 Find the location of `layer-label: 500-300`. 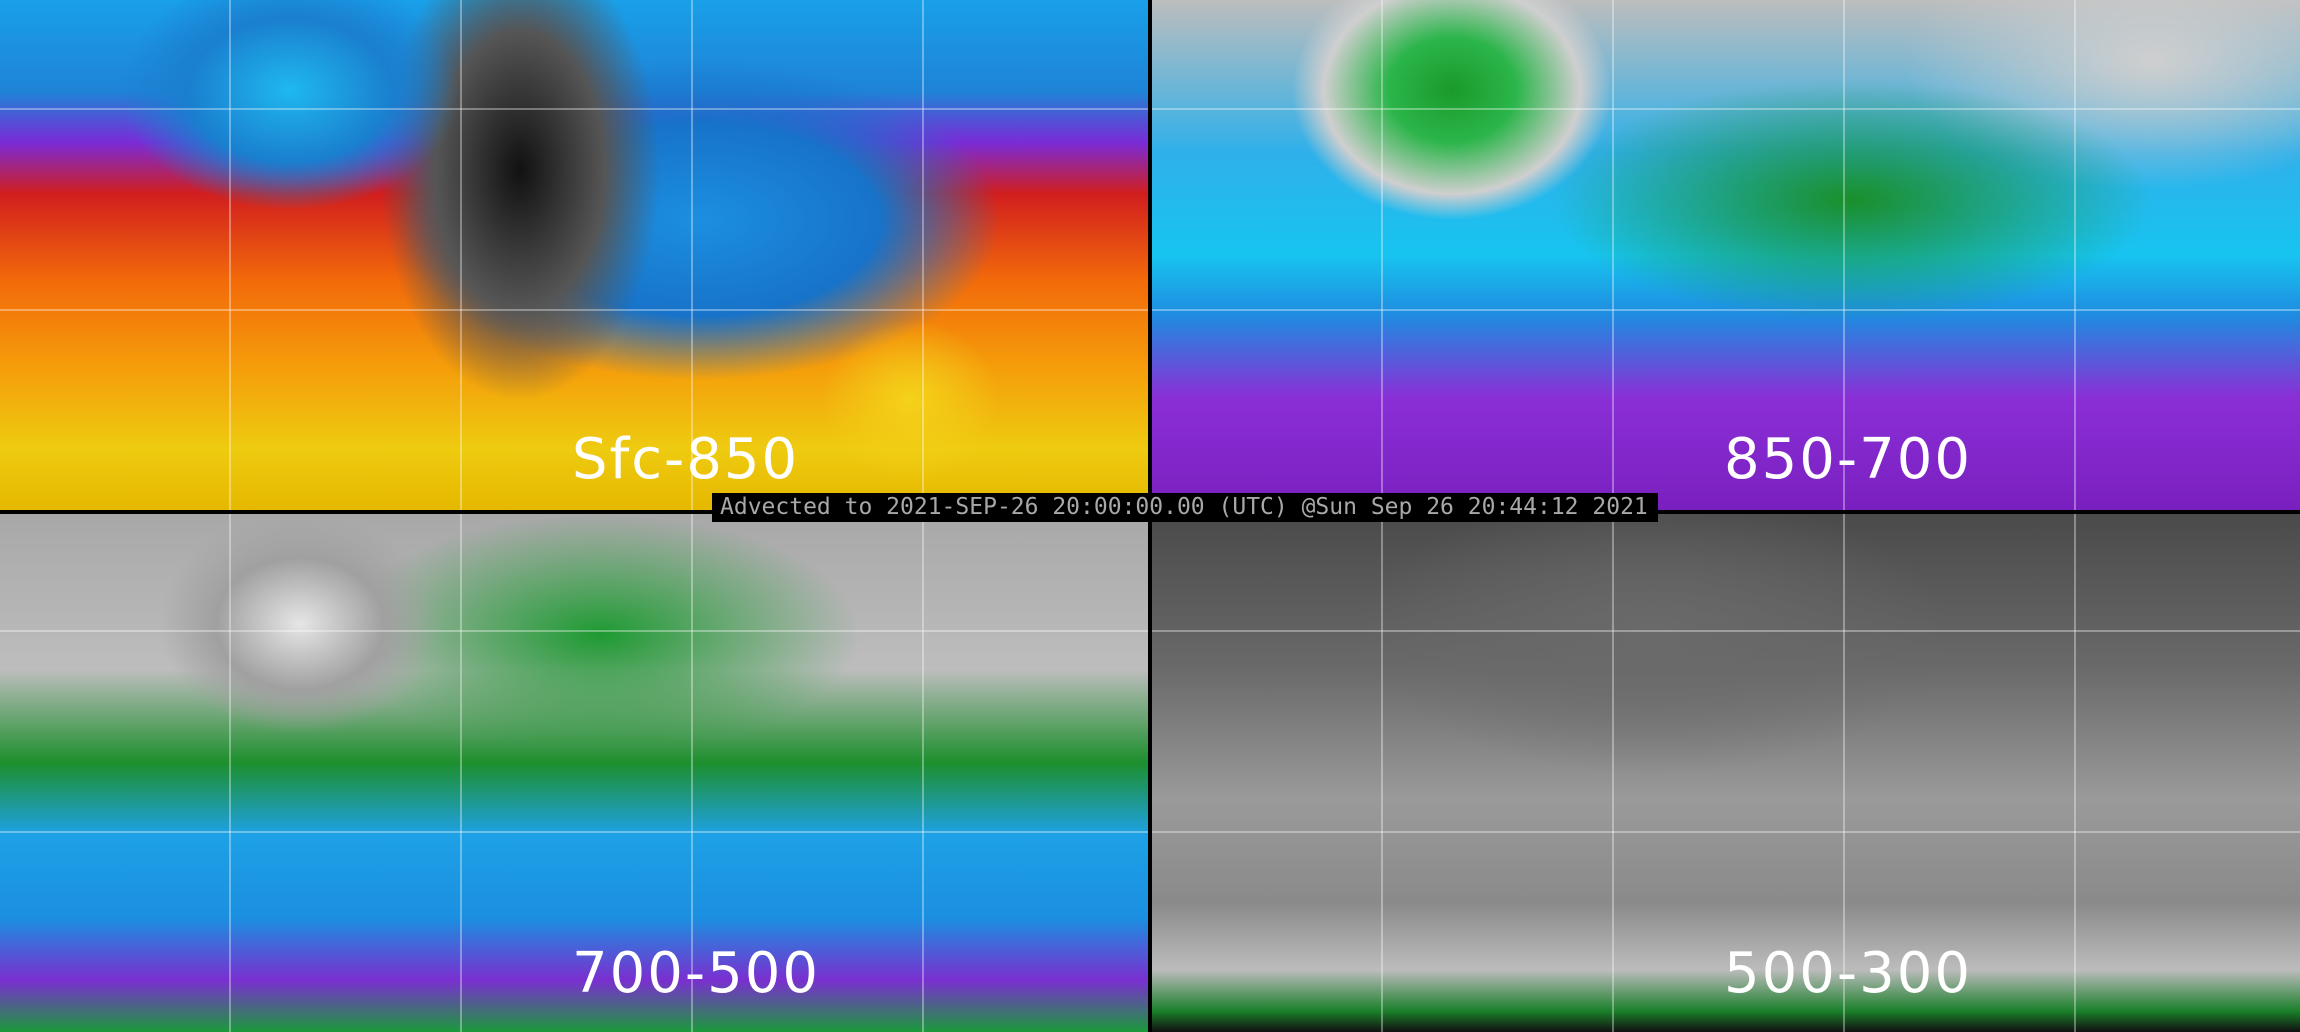

layer-label: 500-300 is located at coordinates (1848, 973).